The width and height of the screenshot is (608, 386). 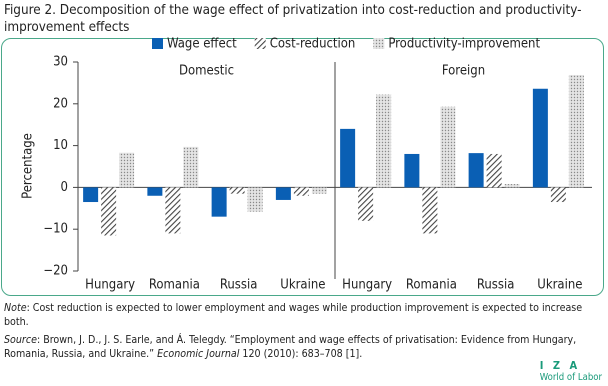 What do you see at coordinates (55, 271) in the screenshot?
I see `y-tick-label: −20` at bounding box center [55, 271].